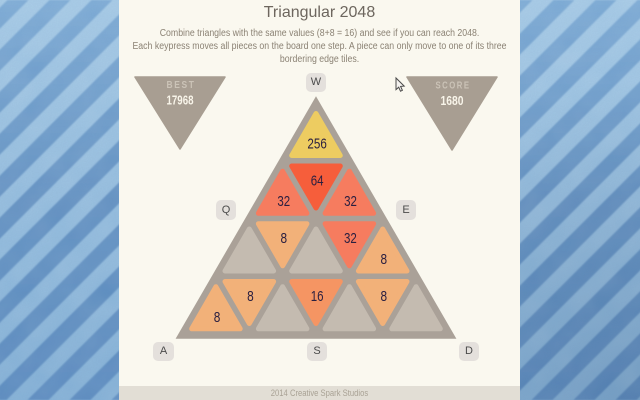 The height and width of the screenshot is (400, 640). What do you see at coordinates (316, 144) in the screenshot?
I see `svg-text: 256` at bounding box center [316, 144].